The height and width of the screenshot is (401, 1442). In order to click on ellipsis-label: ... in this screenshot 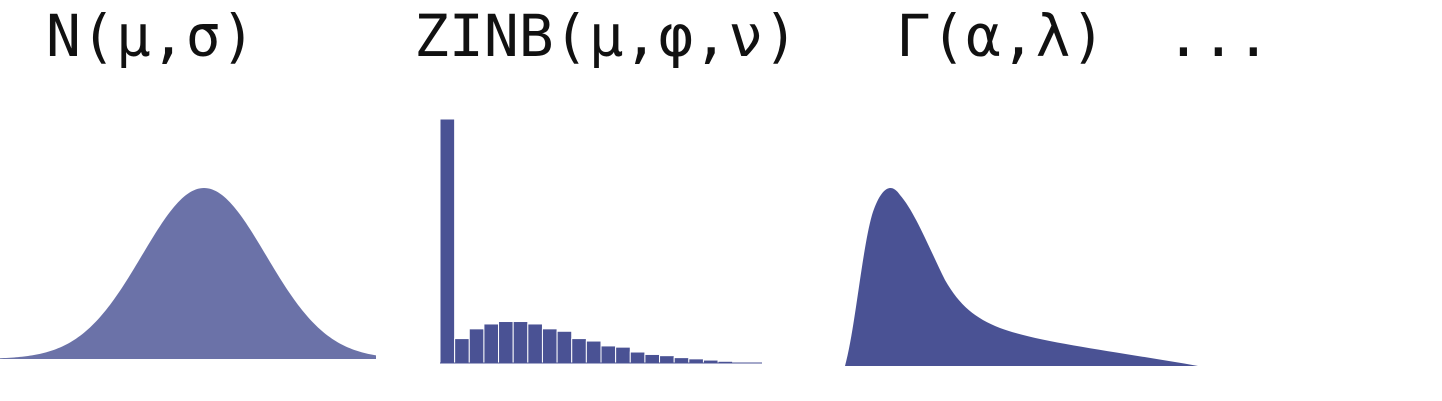, I will do `click(1218, 36)`.